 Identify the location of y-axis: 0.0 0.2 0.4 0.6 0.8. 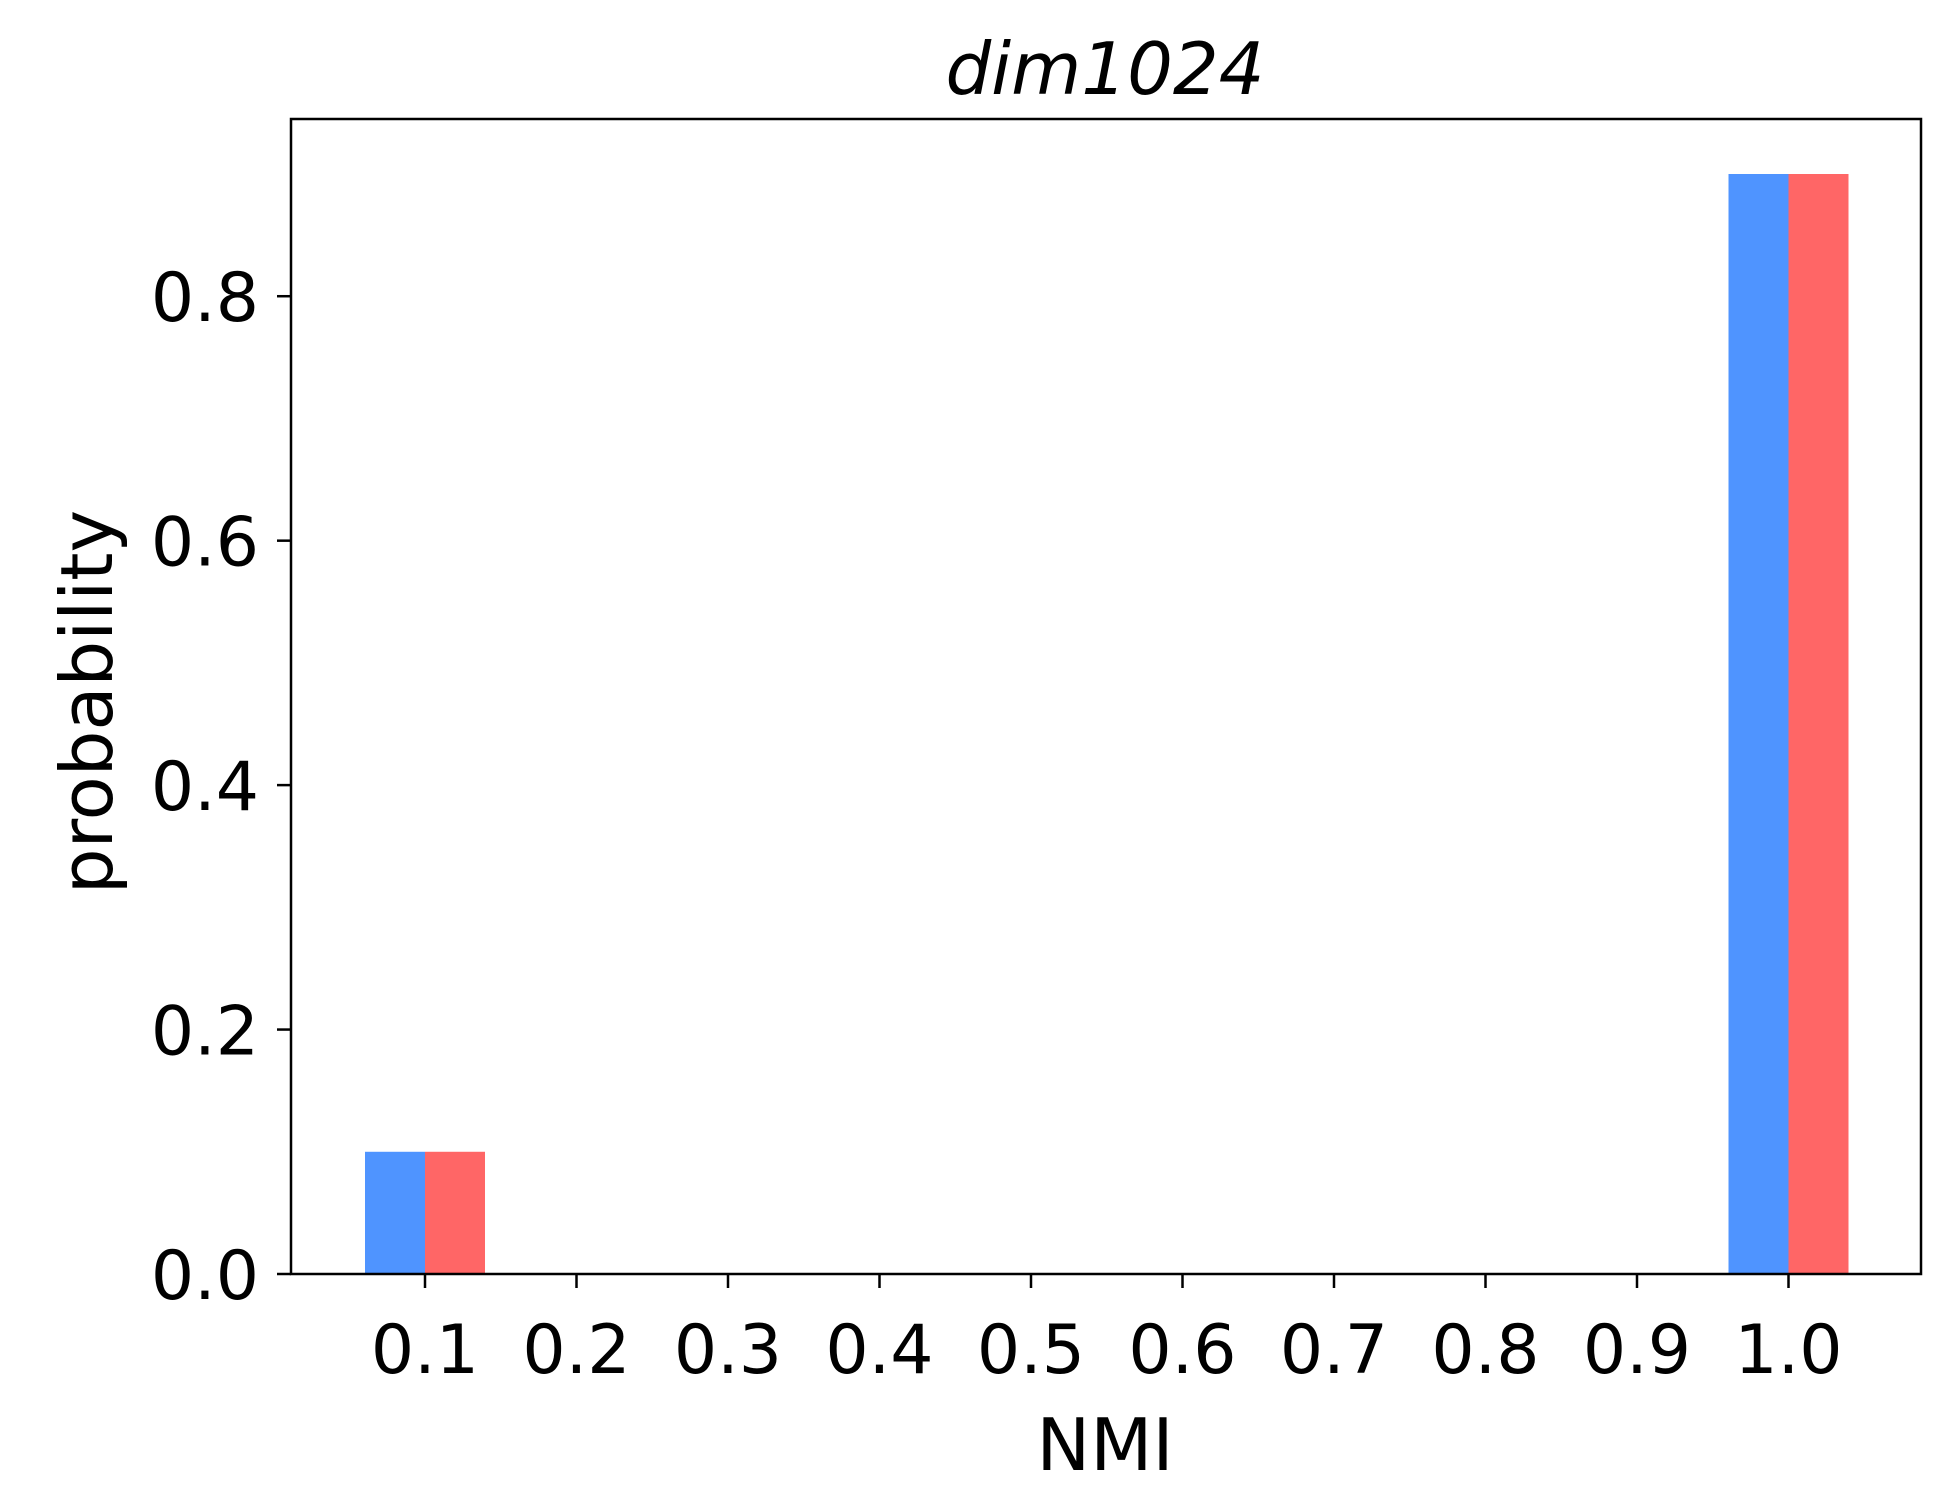
(221, 787).